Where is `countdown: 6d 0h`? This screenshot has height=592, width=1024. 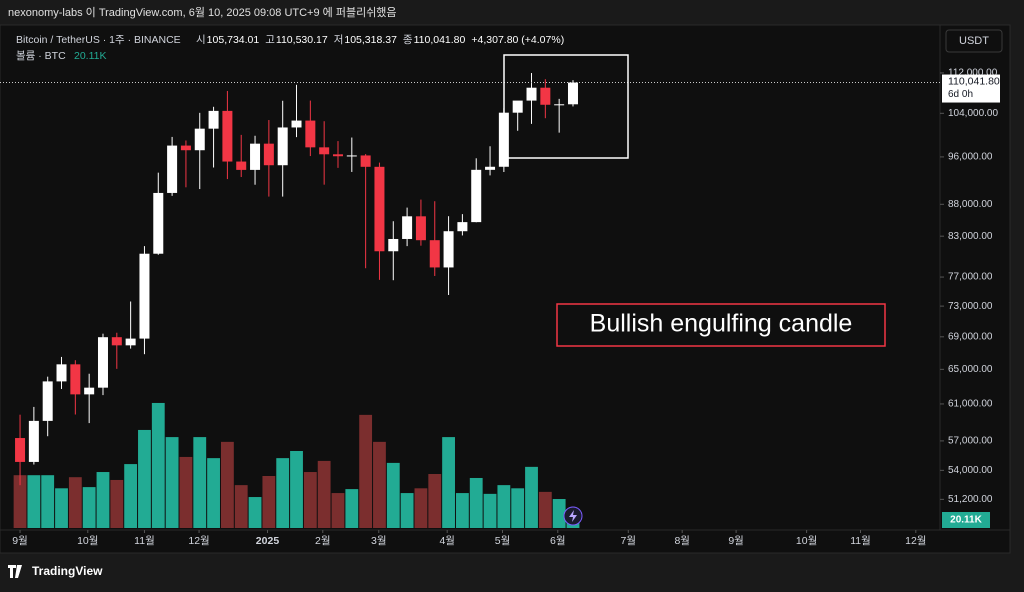 countdown: 6d 0h is located at coordinates (960, 94).